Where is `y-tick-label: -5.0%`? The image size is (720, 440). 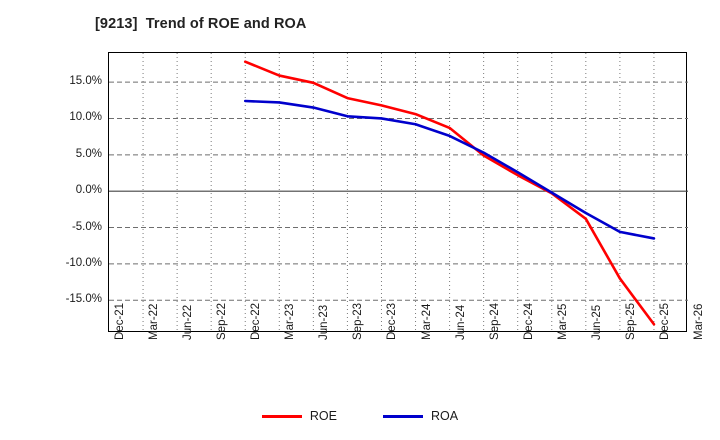
y-tick-label: -5.0% is located at coordinates (86, 226).